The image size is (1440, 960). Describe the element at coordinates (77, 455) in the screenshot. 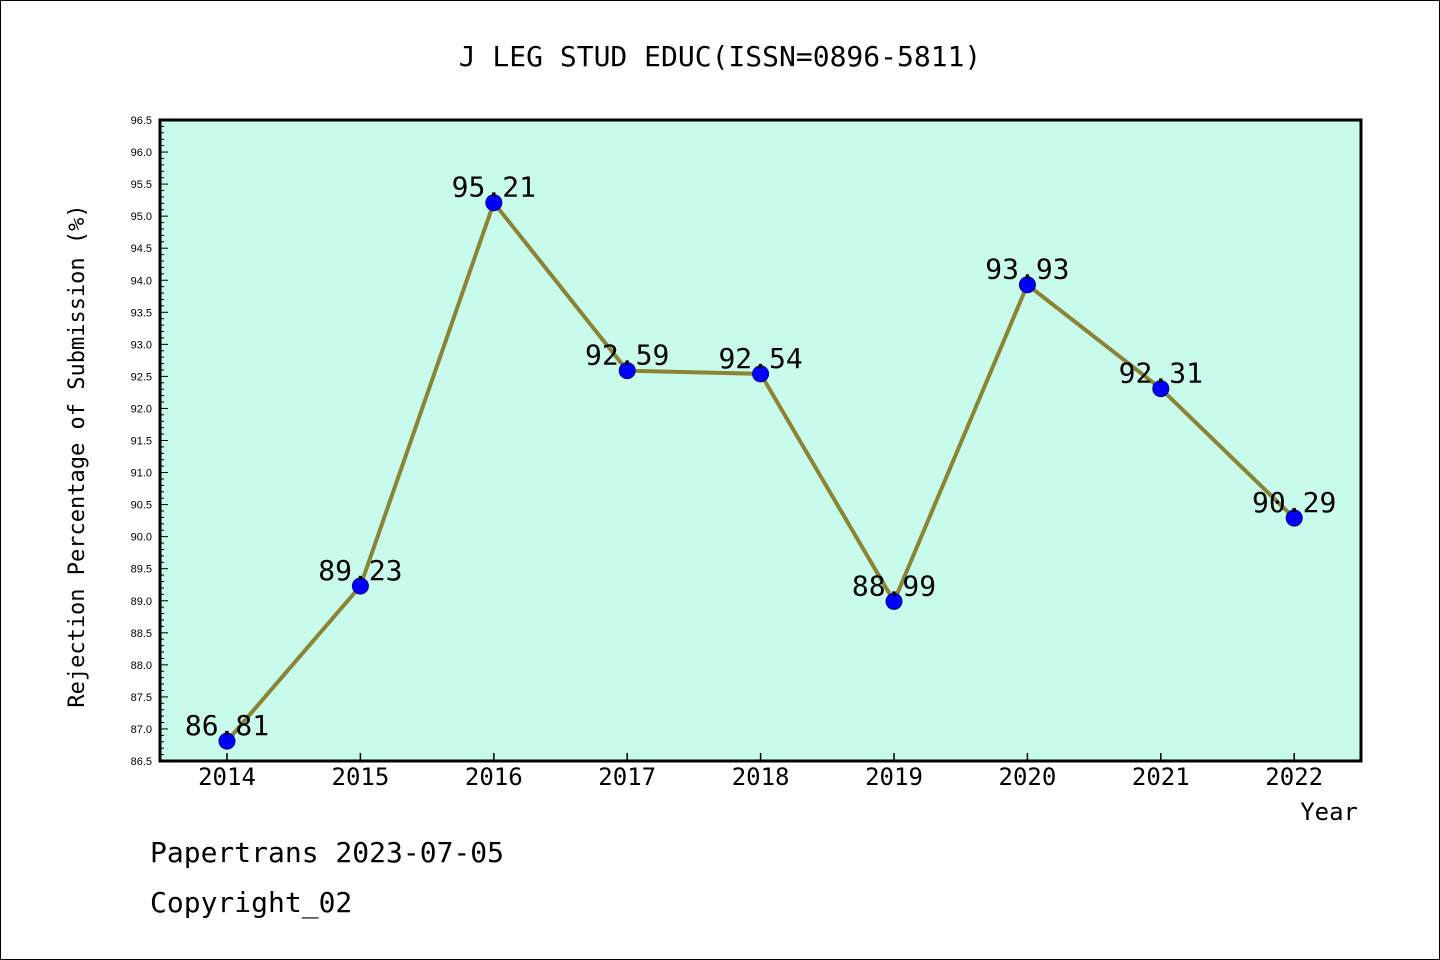

I see `y-axis-label: Rejection Percentage of Submission (%)` at that location.